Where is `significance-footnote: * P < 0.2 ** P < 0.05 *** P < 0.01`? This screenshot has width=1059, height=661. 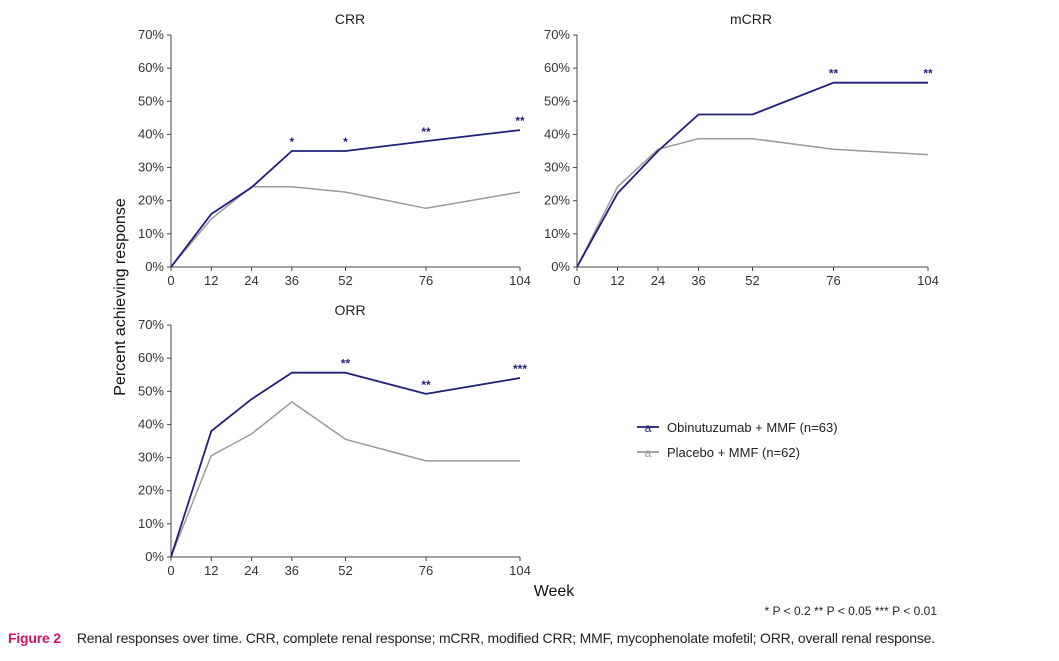
significance-footnote: * P < 0.2 ** P < 0.05 *** P < 0.01 is located at coordinates (850, 611).